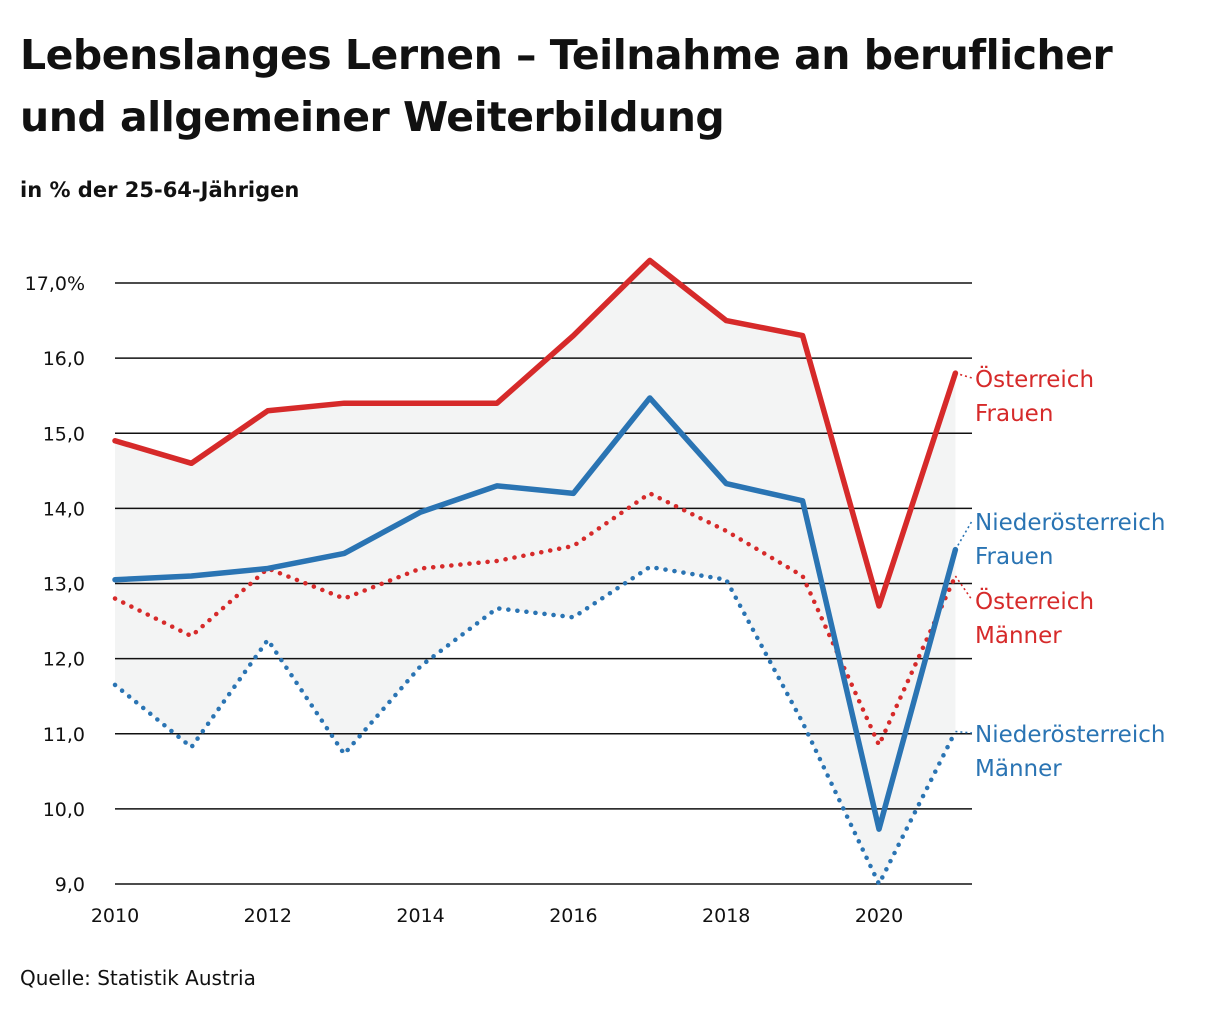  Describe the element at coordinates (64, 735) in the screenshot. I see `y-tick-label: 11,0` at that location.